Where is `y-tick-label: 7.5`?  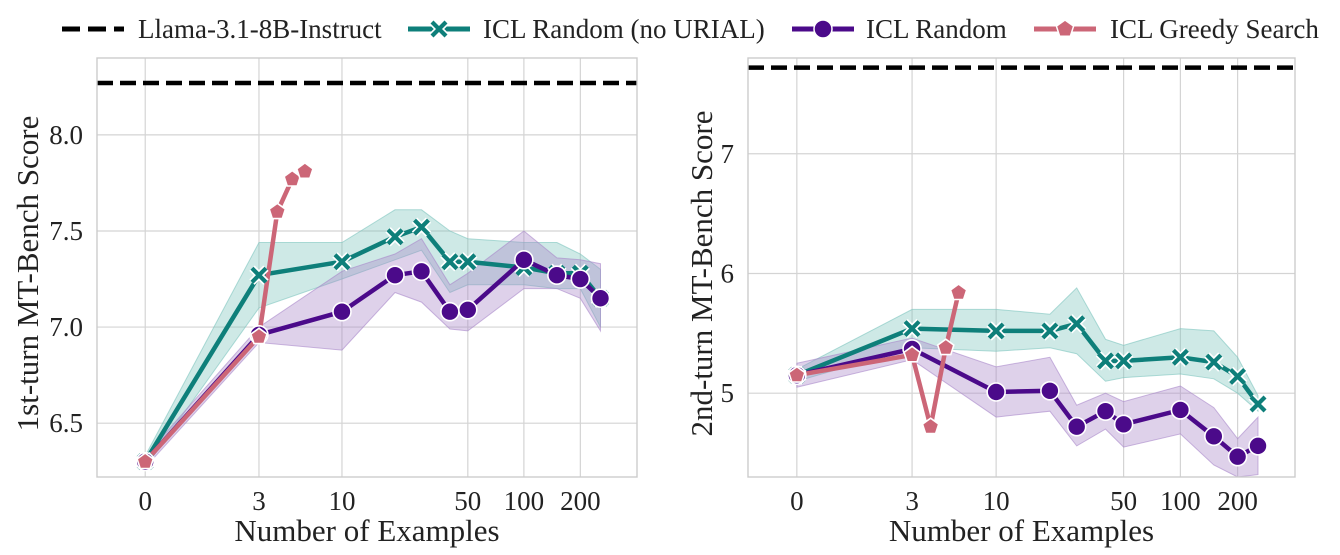
y-tick-label: 7.5 is located at coordinates (66, 231).